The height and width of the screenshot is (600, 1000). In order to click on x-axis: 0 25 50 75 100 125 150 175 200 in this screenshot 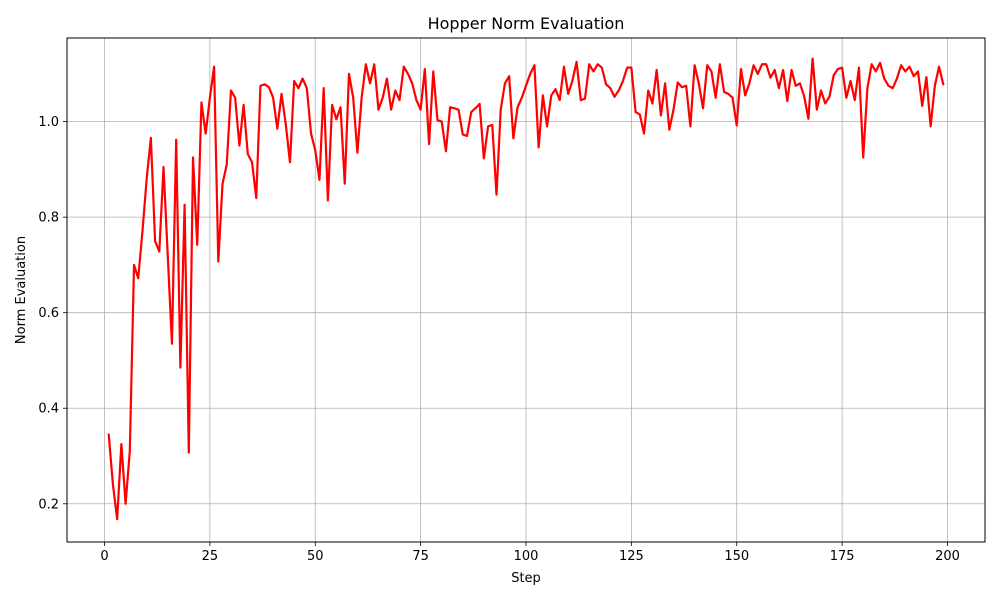, I will do `click(530, 553)`.